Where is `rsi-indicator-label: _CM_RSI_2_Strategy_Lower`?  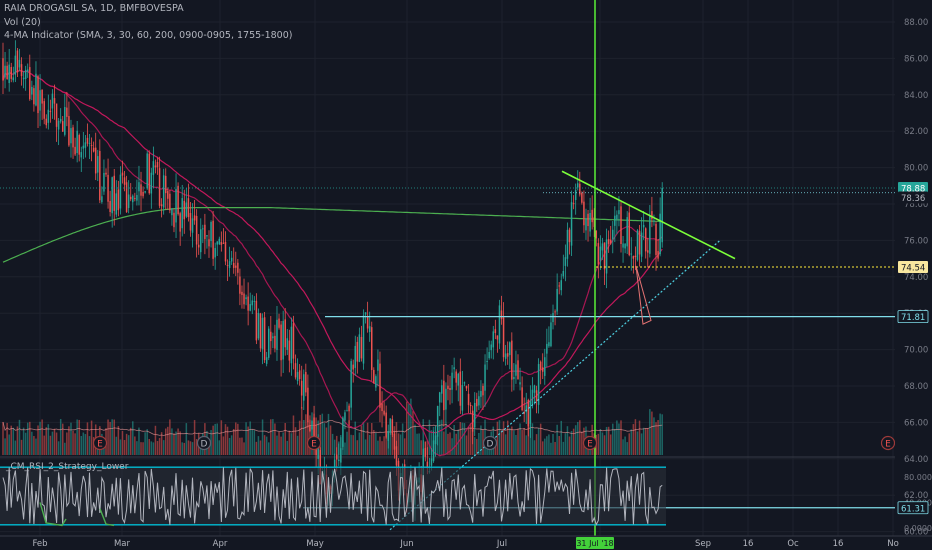
rsi-indicator-label: _CM_RSI_2_Strategy_Lower is located at coordinates (67, 467).